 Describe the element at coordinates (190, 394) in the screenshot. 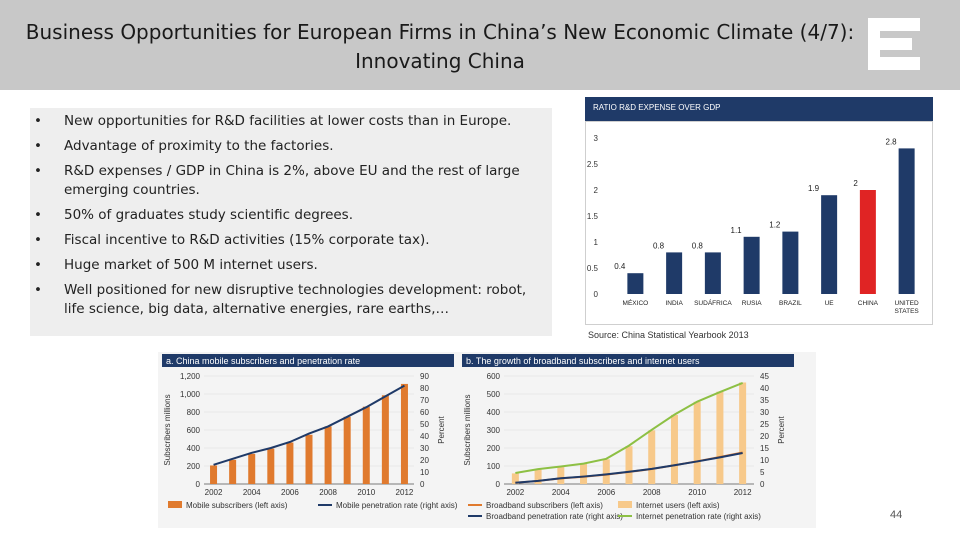

I see `y-tick-label: 1,000` at that location.